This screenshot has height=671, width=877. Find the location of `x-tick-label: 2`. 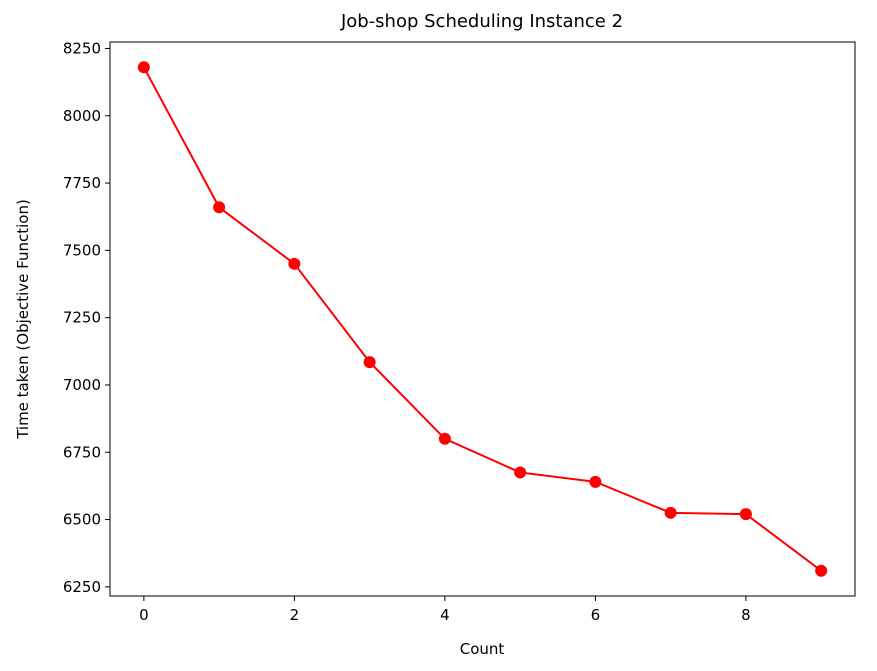

x-tick-label: 2 is located at coordinates (295, 615).